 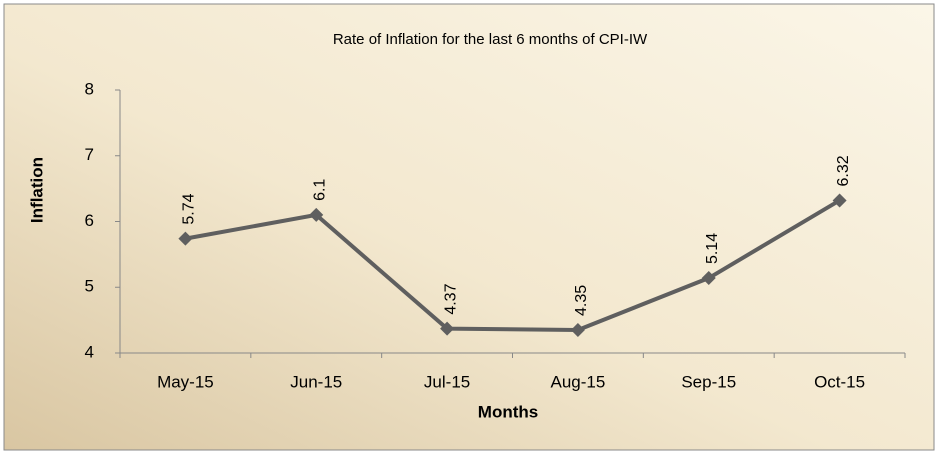 I want to click on data-label: 4.37, so click(x=450, y=298).